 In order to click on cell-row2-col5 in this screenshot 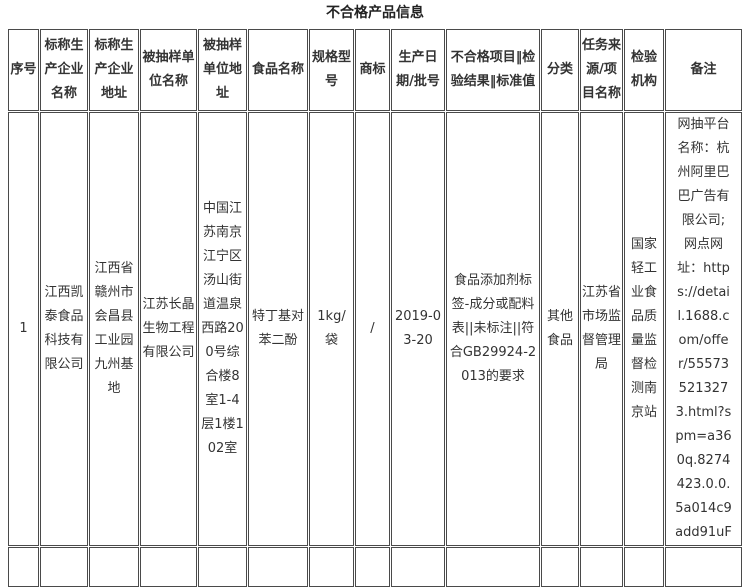, I will do `click(222, 567)`.